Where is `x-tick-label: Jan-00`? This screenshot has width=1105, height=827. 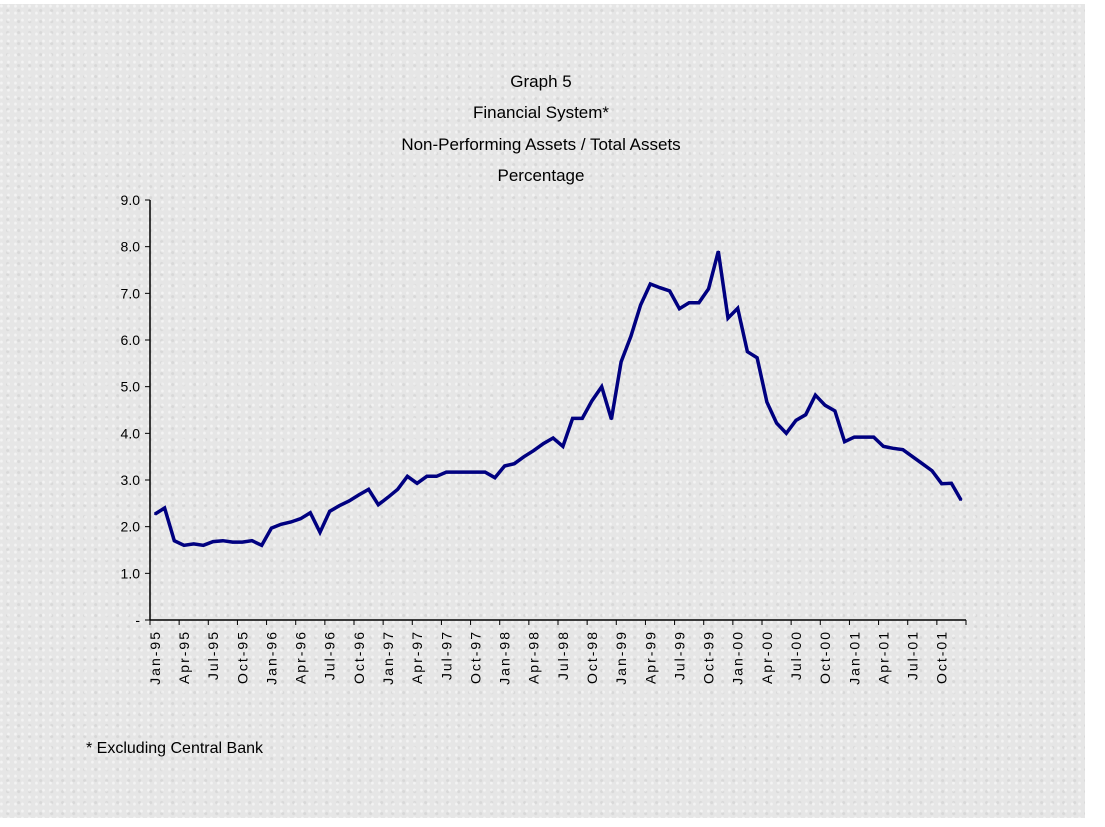
x-tick-label: Jan-00 is located at coordinates (738, 657).